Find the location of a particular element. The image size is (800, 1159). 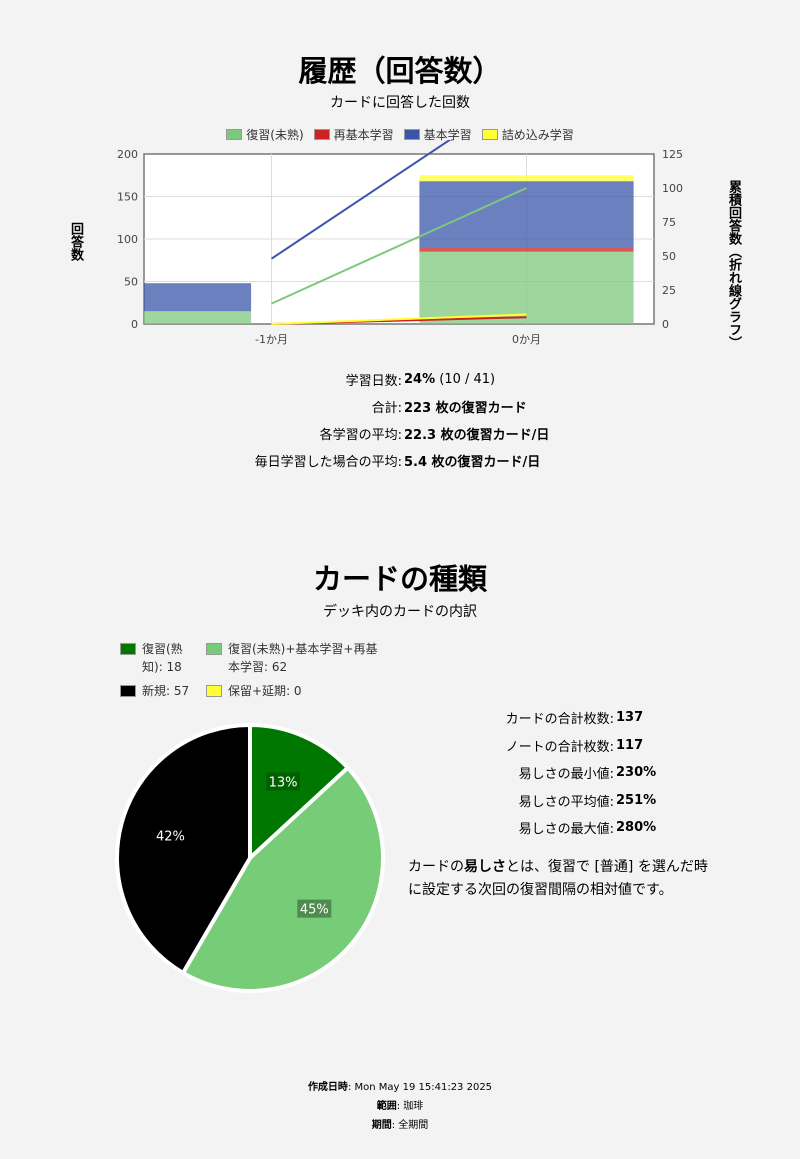

y-tick-label: 100 is located at coordinates (127, 239).